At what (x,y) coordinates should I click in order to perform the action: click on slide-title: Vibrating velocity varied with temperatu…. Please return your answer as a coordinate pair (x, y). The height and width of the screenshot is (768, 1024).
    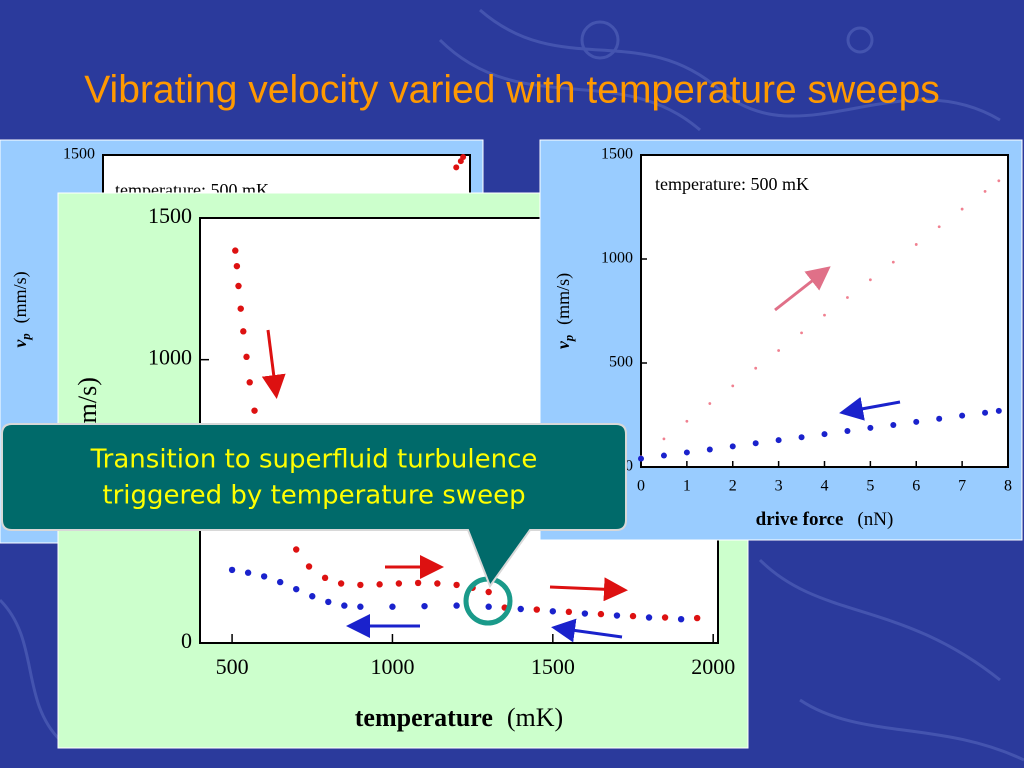
    Looking at the image, I should click on (512, 89).